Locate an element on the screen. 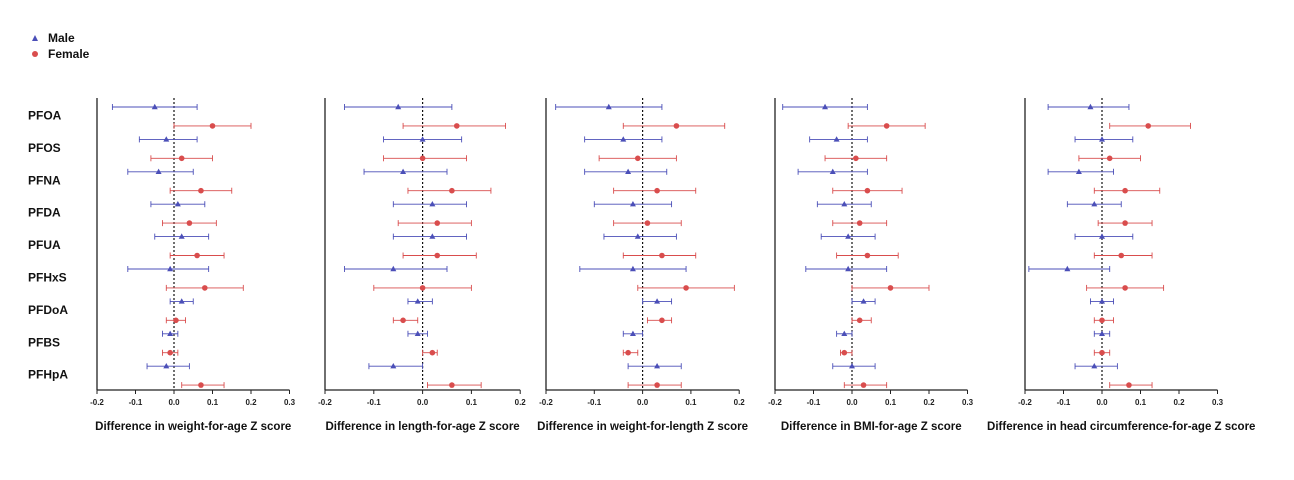 This screenshot has height=480, width=1294. x-axis-label: Difference in length-for-age Z score is located at coordinates (422, 427).